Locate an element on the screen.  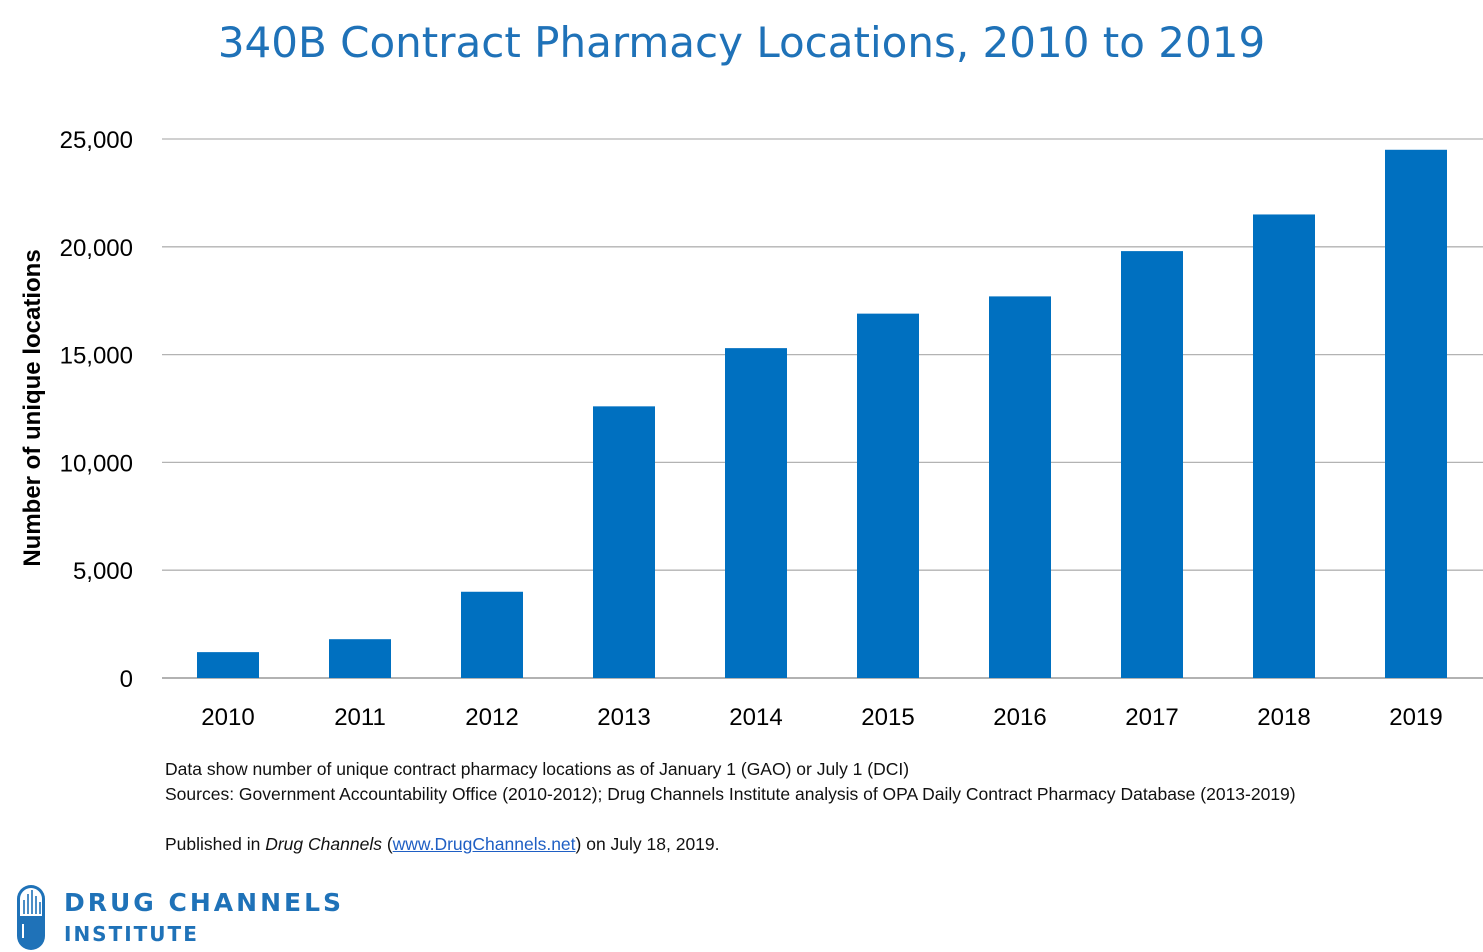
y-tick-label: 10,000 is located at coordinates (96, 463).